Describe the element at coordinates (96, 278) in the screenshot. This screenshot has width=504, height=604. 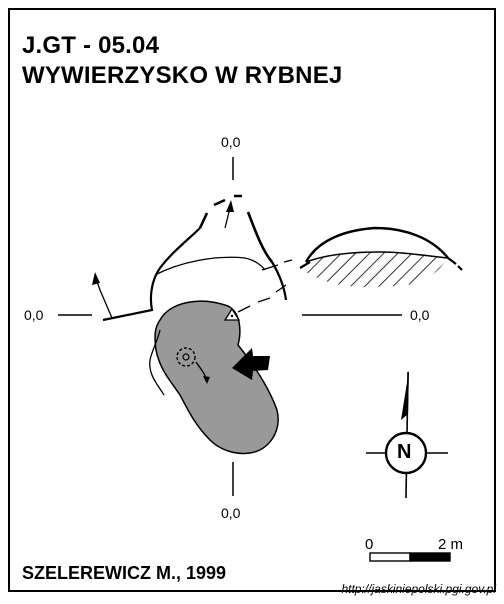
I see `arrow-left-head` at that location.